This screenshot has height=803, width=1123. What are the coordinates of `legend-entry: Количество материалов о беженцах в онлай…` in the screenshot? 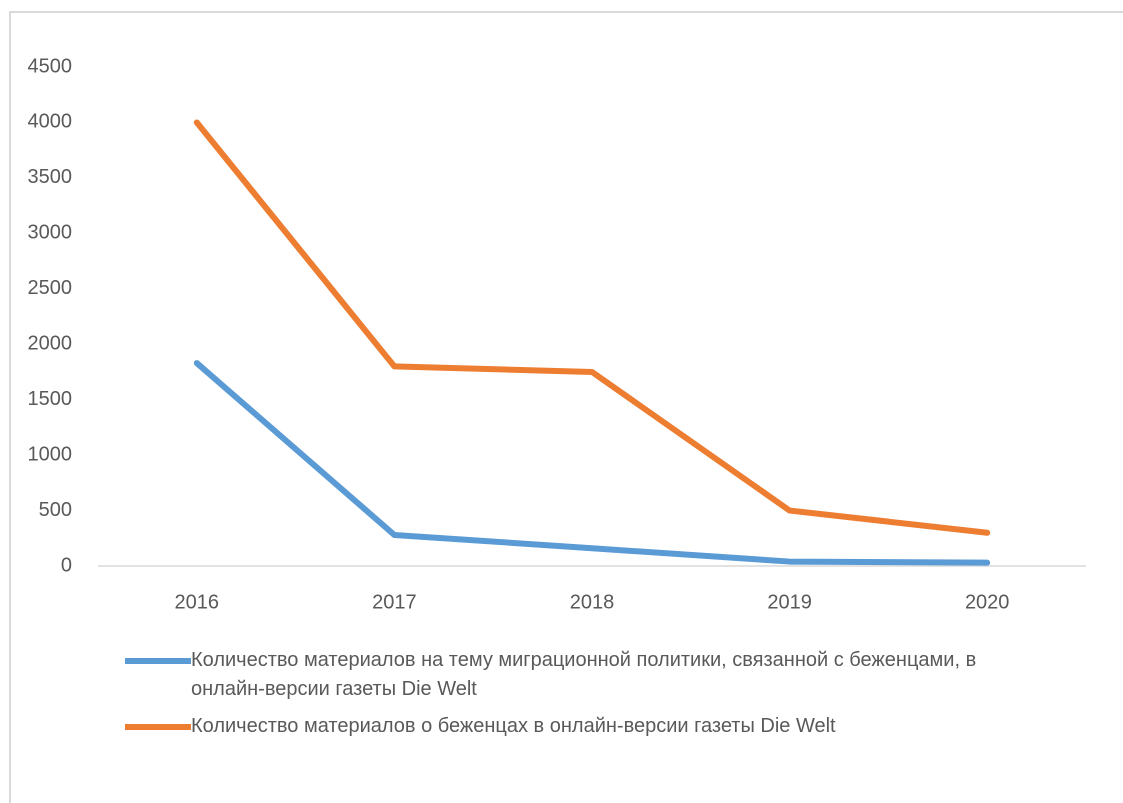 It's located at (585, 726).